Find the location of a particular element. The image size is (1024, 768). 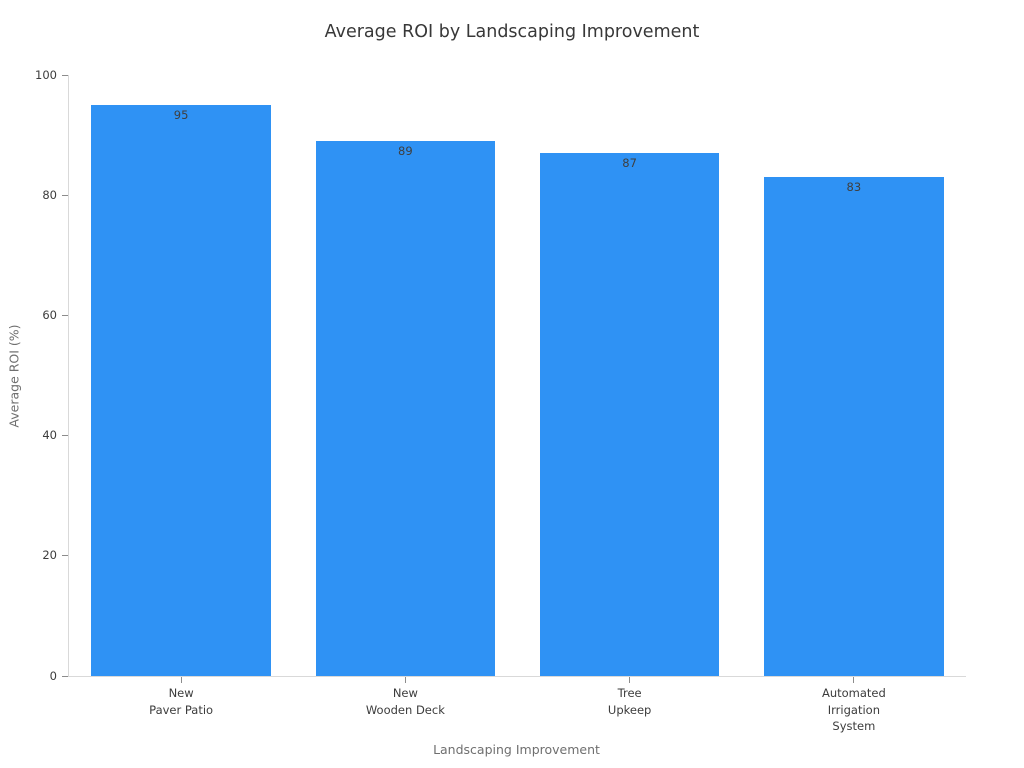

bar: 95 is located at coordinates (181, 390).